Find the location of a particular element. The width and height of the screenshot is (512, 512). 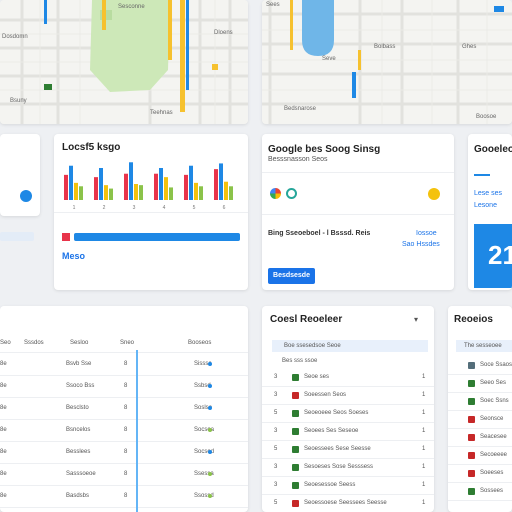

list-item: 5 Seoessoese Seessees Seesse 1 is located at coordinates (348, 503).